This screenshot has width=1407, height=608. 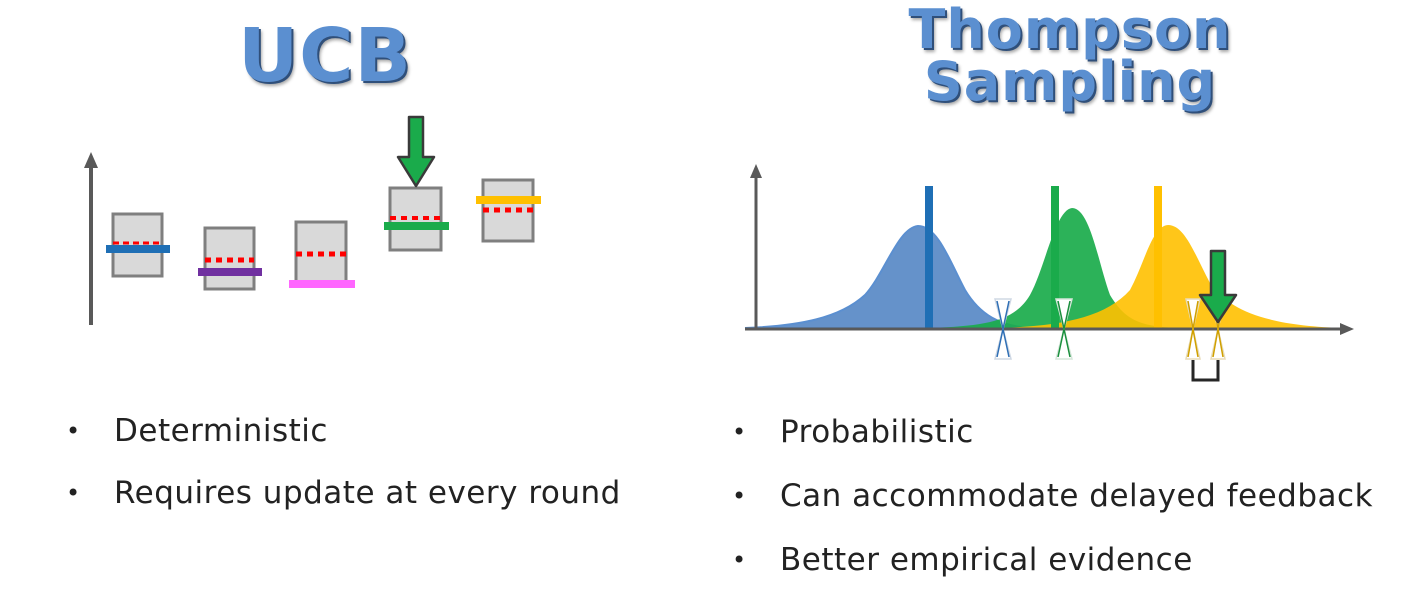 What do you see at coordinates (1052, 432) in the screenshot?
I see `thompson-bullet-item: Probabilistic` at bounding box center [1052, 432].